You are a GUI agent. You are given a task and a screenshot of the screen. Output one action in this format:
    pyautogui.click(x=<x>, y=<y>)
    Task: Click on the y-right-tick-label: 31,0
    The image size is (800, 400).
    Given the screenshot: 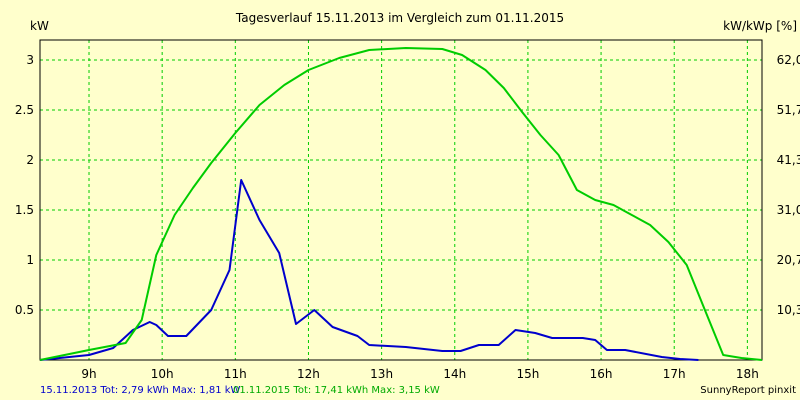 What is the action you would take?
    pyautogui.click(x=788, y=210)
    